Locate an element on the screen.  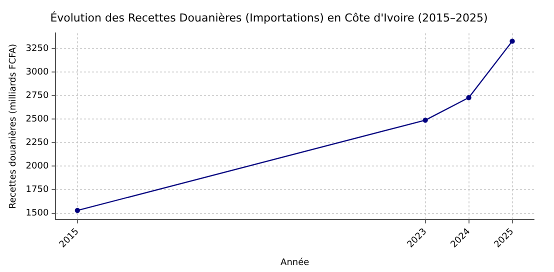
x-axis-title: Année is located at coordinates (295, 262).